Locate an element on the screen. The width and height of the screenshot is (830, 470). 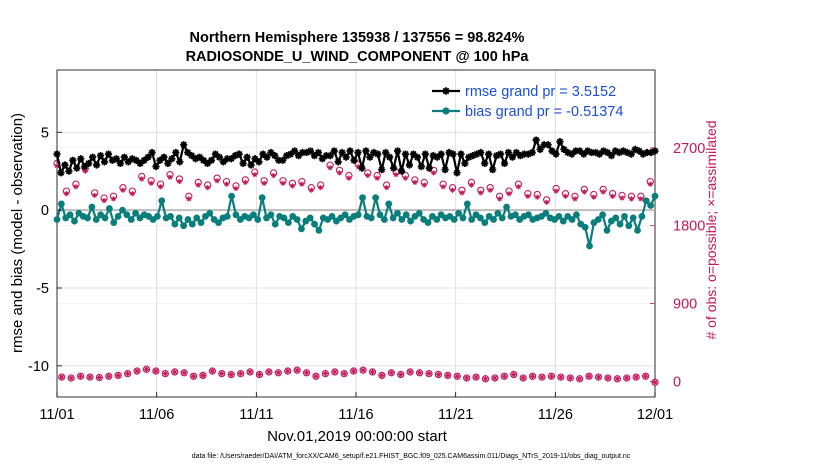
y-tick-label: -5 is located at coordinates (42, 289).